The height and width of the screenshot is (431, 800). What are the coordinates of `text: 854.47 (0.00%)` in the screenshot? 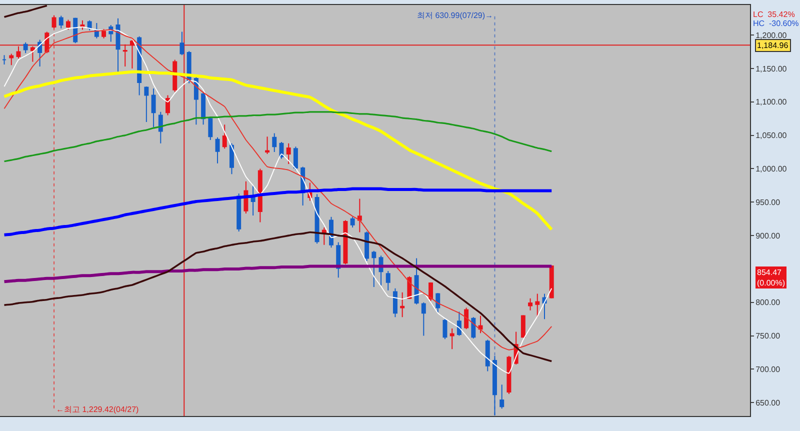 It's located at (771, 278).